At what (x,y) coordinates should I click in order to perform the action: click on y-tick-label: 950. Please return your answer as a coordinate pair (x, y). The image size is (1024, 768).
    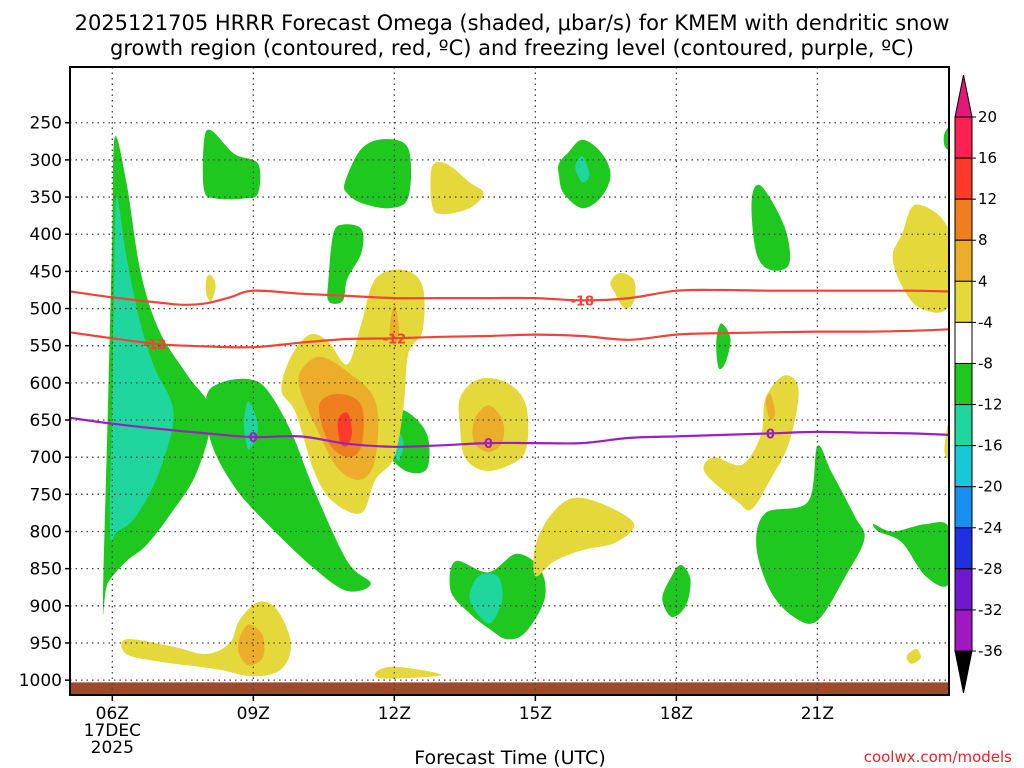
    Looking at the image, I should click on (46, 644).